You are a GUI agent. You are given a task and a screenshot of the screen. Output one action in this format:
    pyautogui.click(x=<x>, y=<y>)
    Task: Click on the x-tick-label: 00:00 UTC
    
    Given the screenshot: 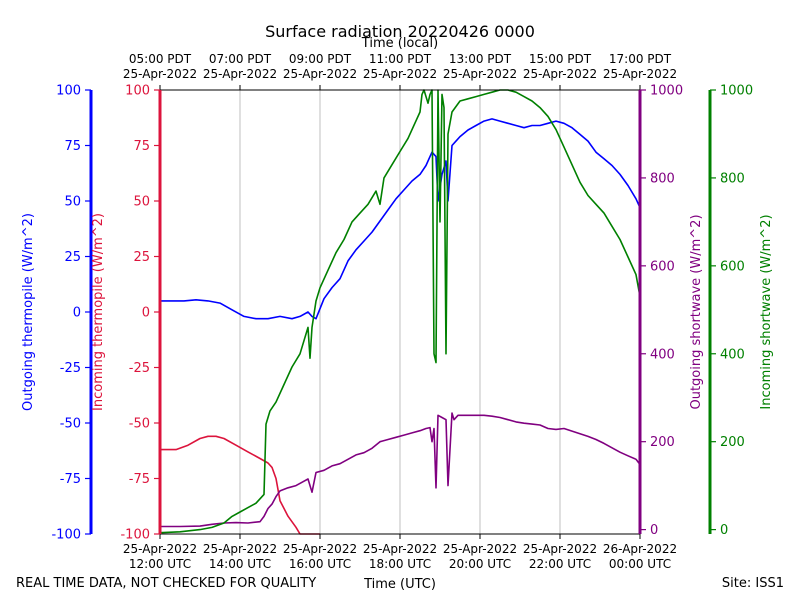 What is the action you would take?
    pyautogui.click(x=640, y=564)
    